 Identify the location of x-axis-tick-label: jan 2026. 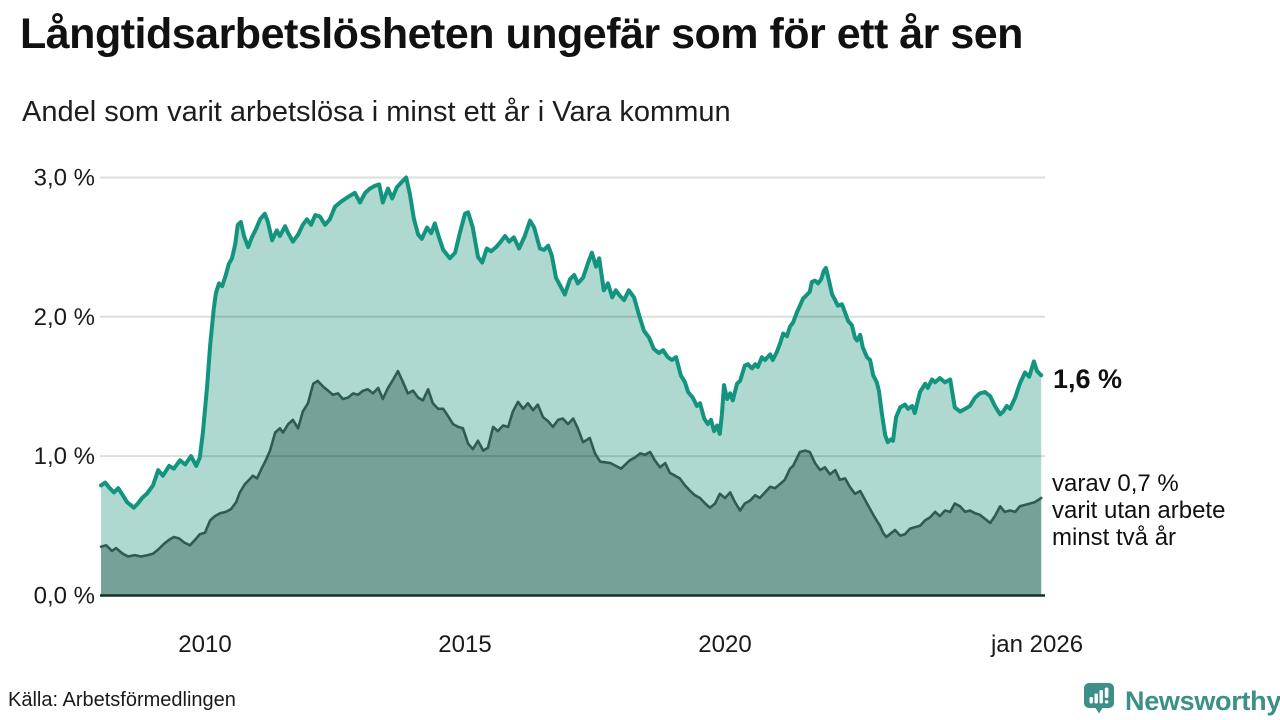
(1036, 644).